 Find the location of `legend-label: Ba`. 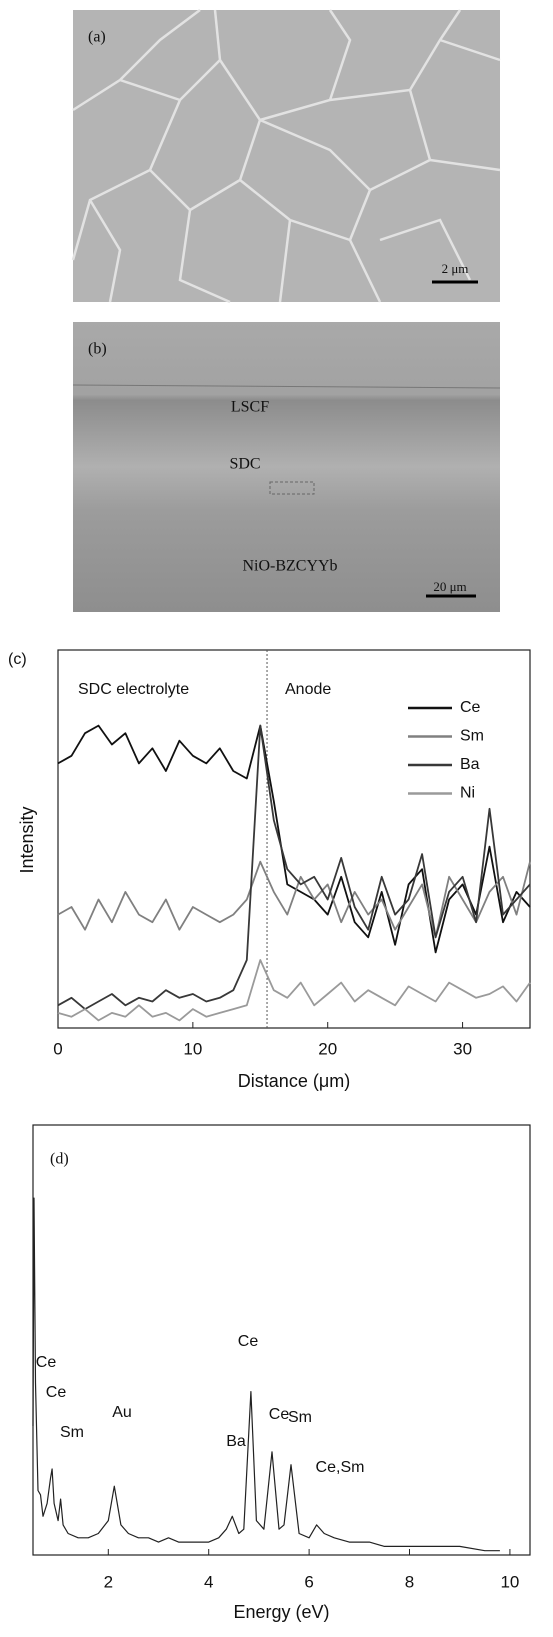

legend-label: Ba is located at coordinates (470, 764).